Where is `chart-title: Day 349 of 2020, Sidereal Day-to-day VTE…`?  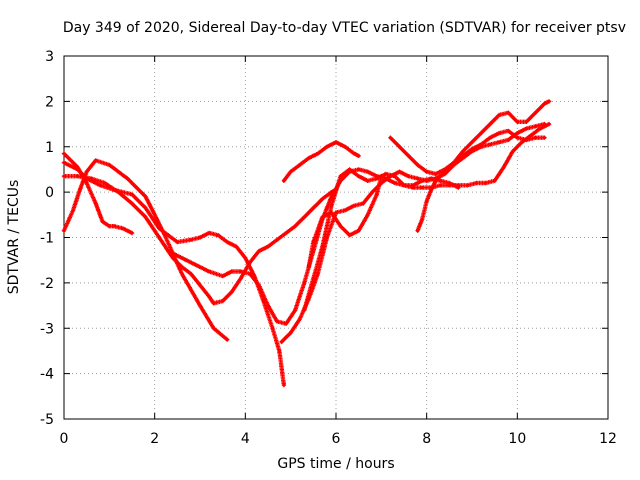 chart-title: Day 349 of 2020, Sidereal Day-to-day VTE… is located at coordinates (344, 28).